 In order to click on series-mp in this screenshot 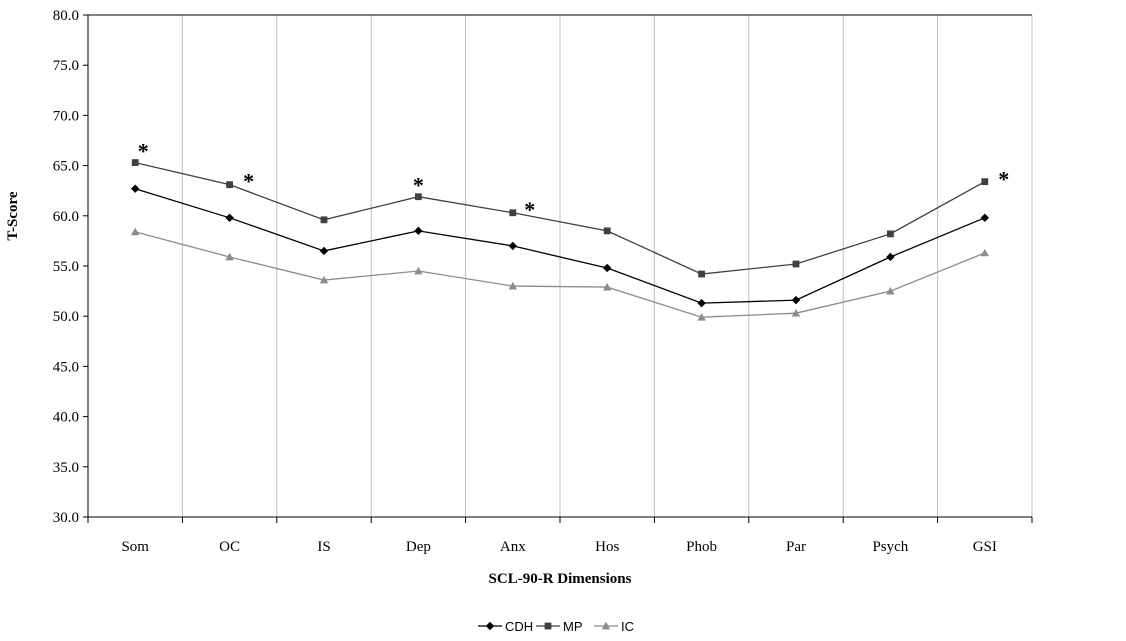, I will do `click(560, 218)`.